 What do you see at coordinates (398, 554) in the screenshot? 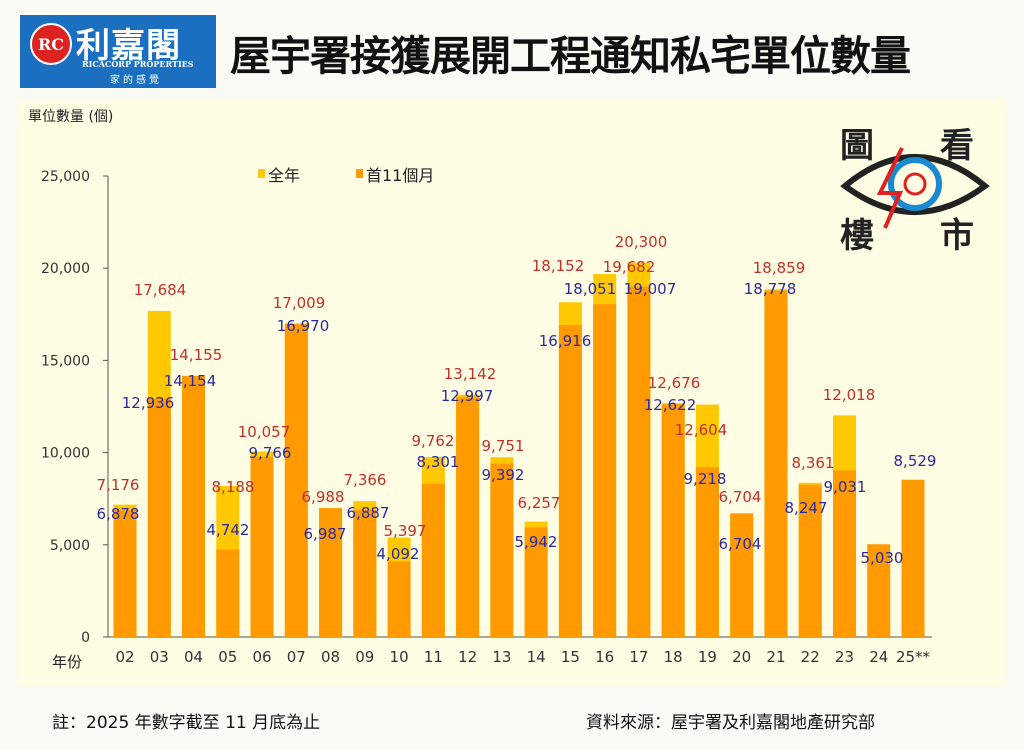
I see `data-label-first11: 4,092` at bounding box center [398, 554].